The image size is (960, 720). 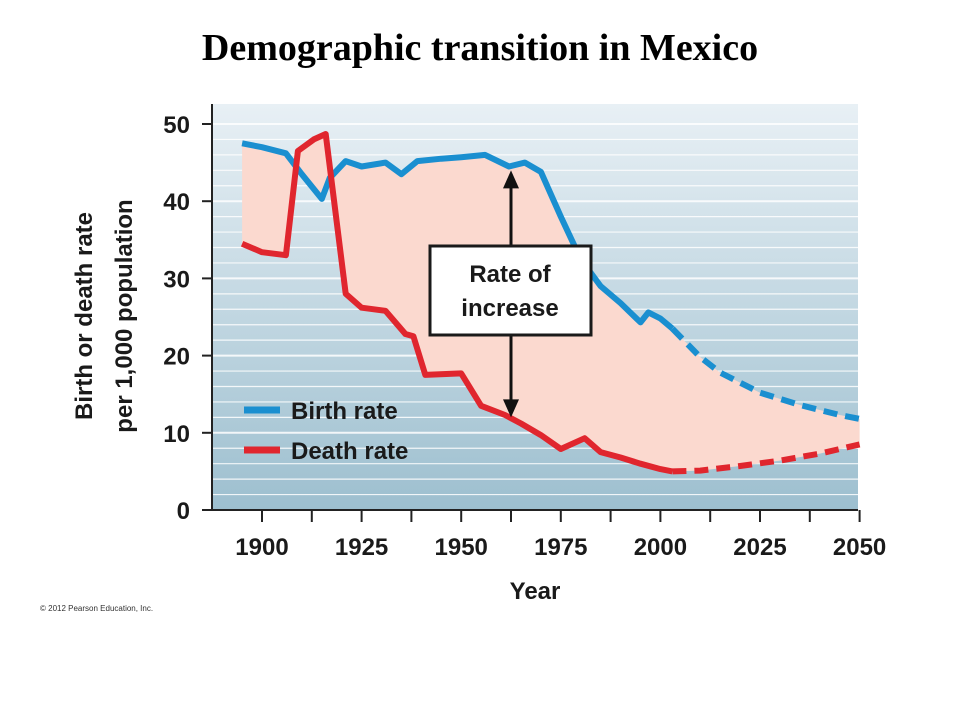 What do you see at coordinates (511, 179) in the screenshot?
I see `annotation-arrowhead-up` at bounding box center [511, 179].